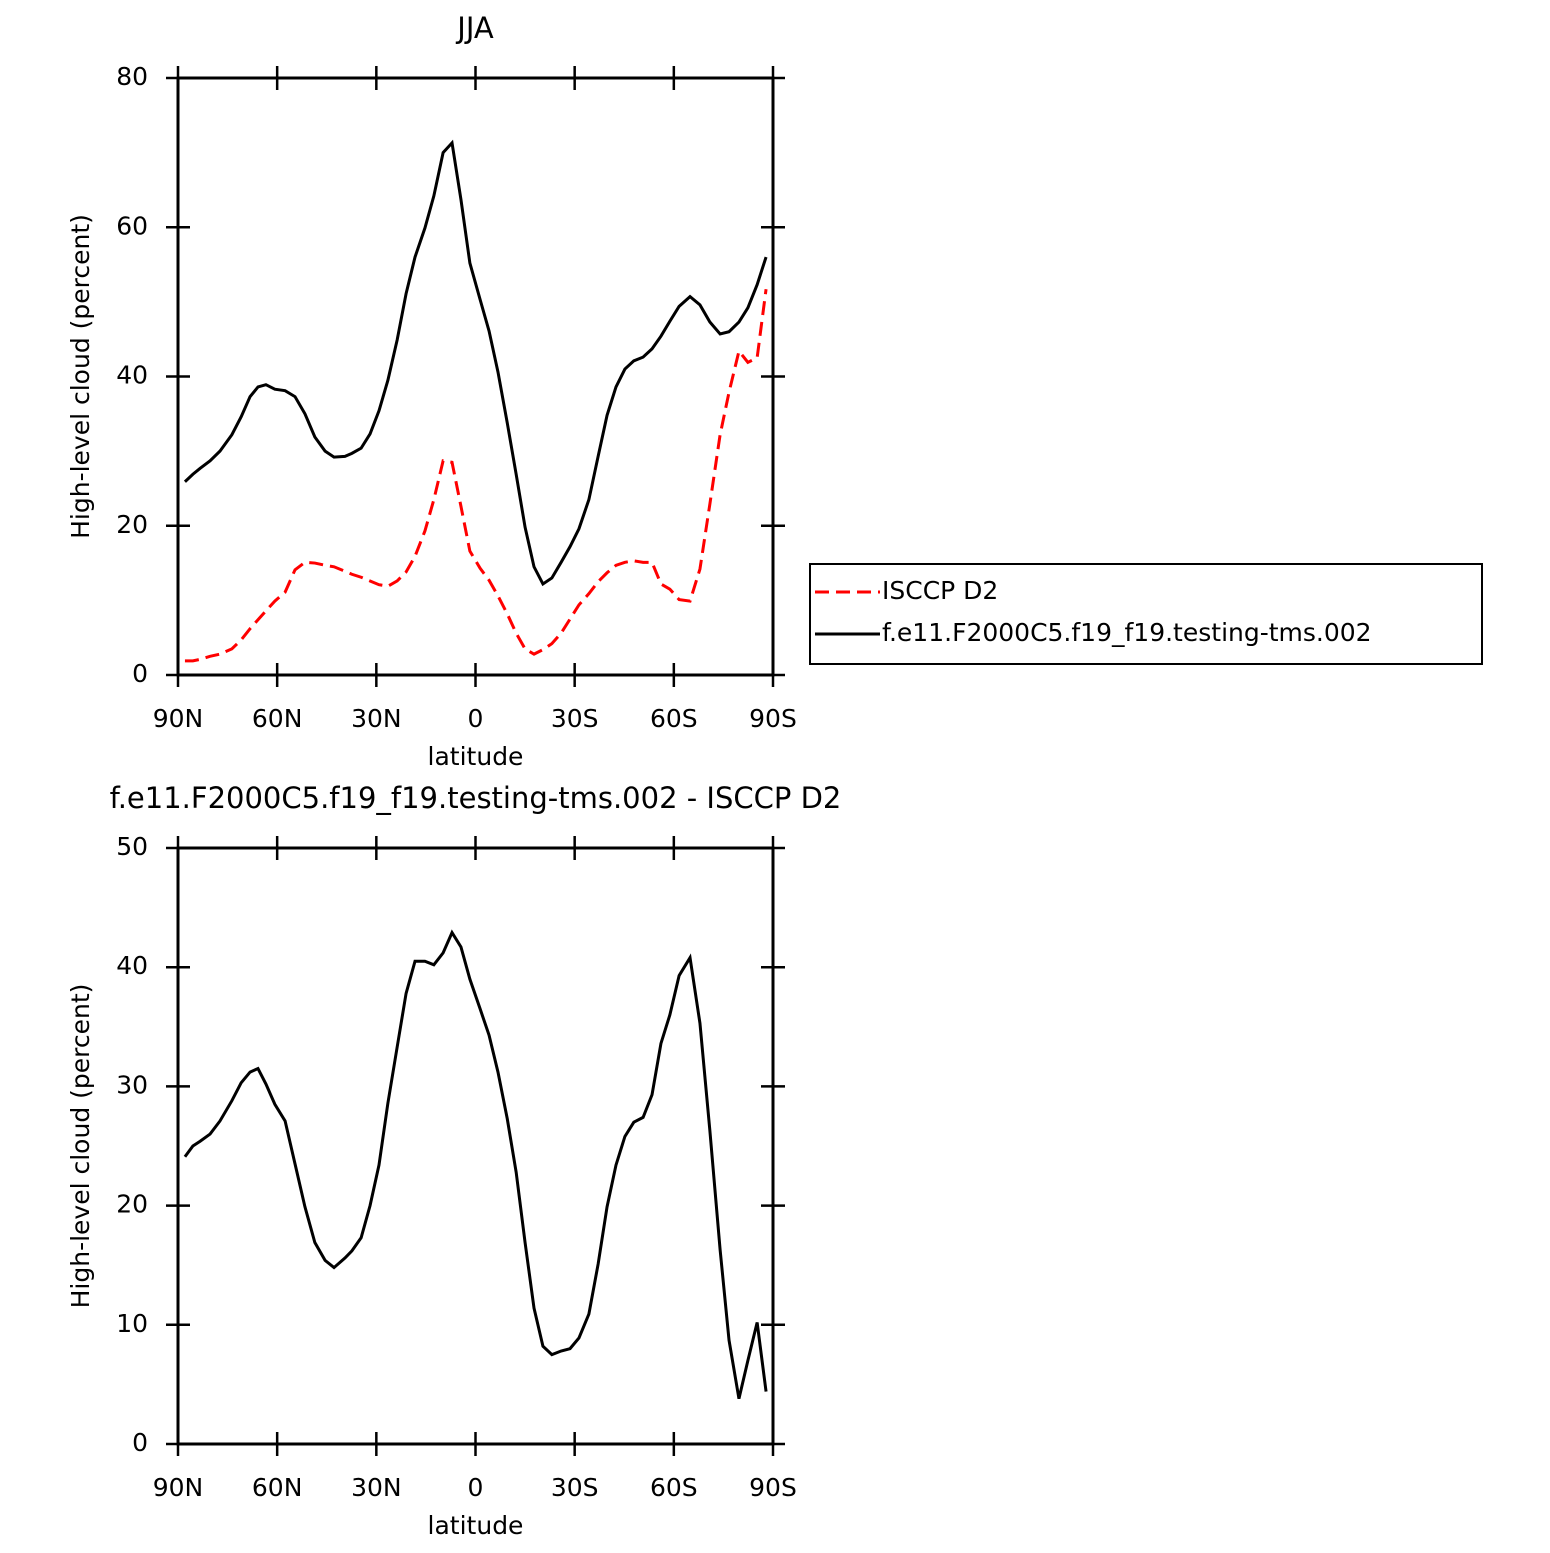 This screenshot has width=1550, height=1553. I want to click on y-tick-label: 80, so click(132, 76).